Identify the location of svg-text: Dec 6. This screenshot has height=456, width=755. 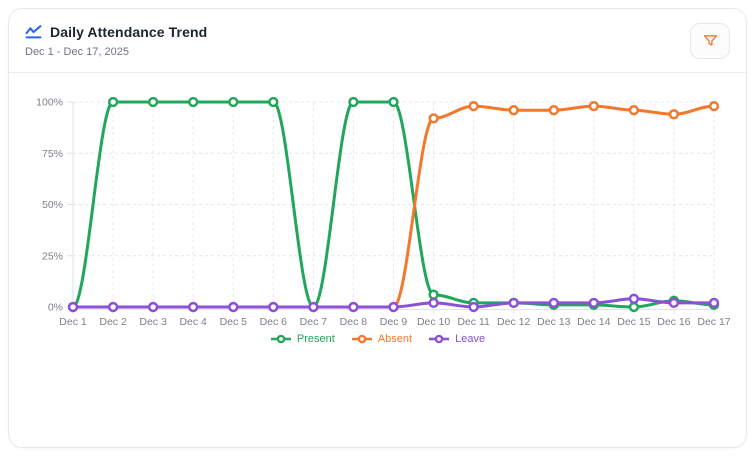
(274, 322).